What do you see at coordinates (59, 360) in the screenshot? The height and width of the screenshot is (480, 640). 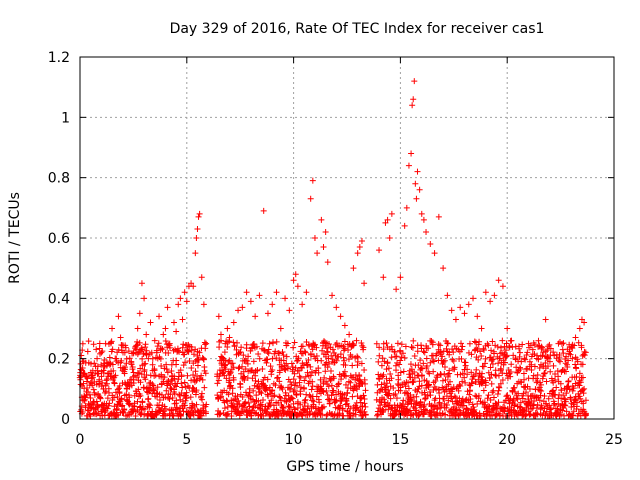 I see `y-tick-label: 0.2` at bounding box center [59, 360].